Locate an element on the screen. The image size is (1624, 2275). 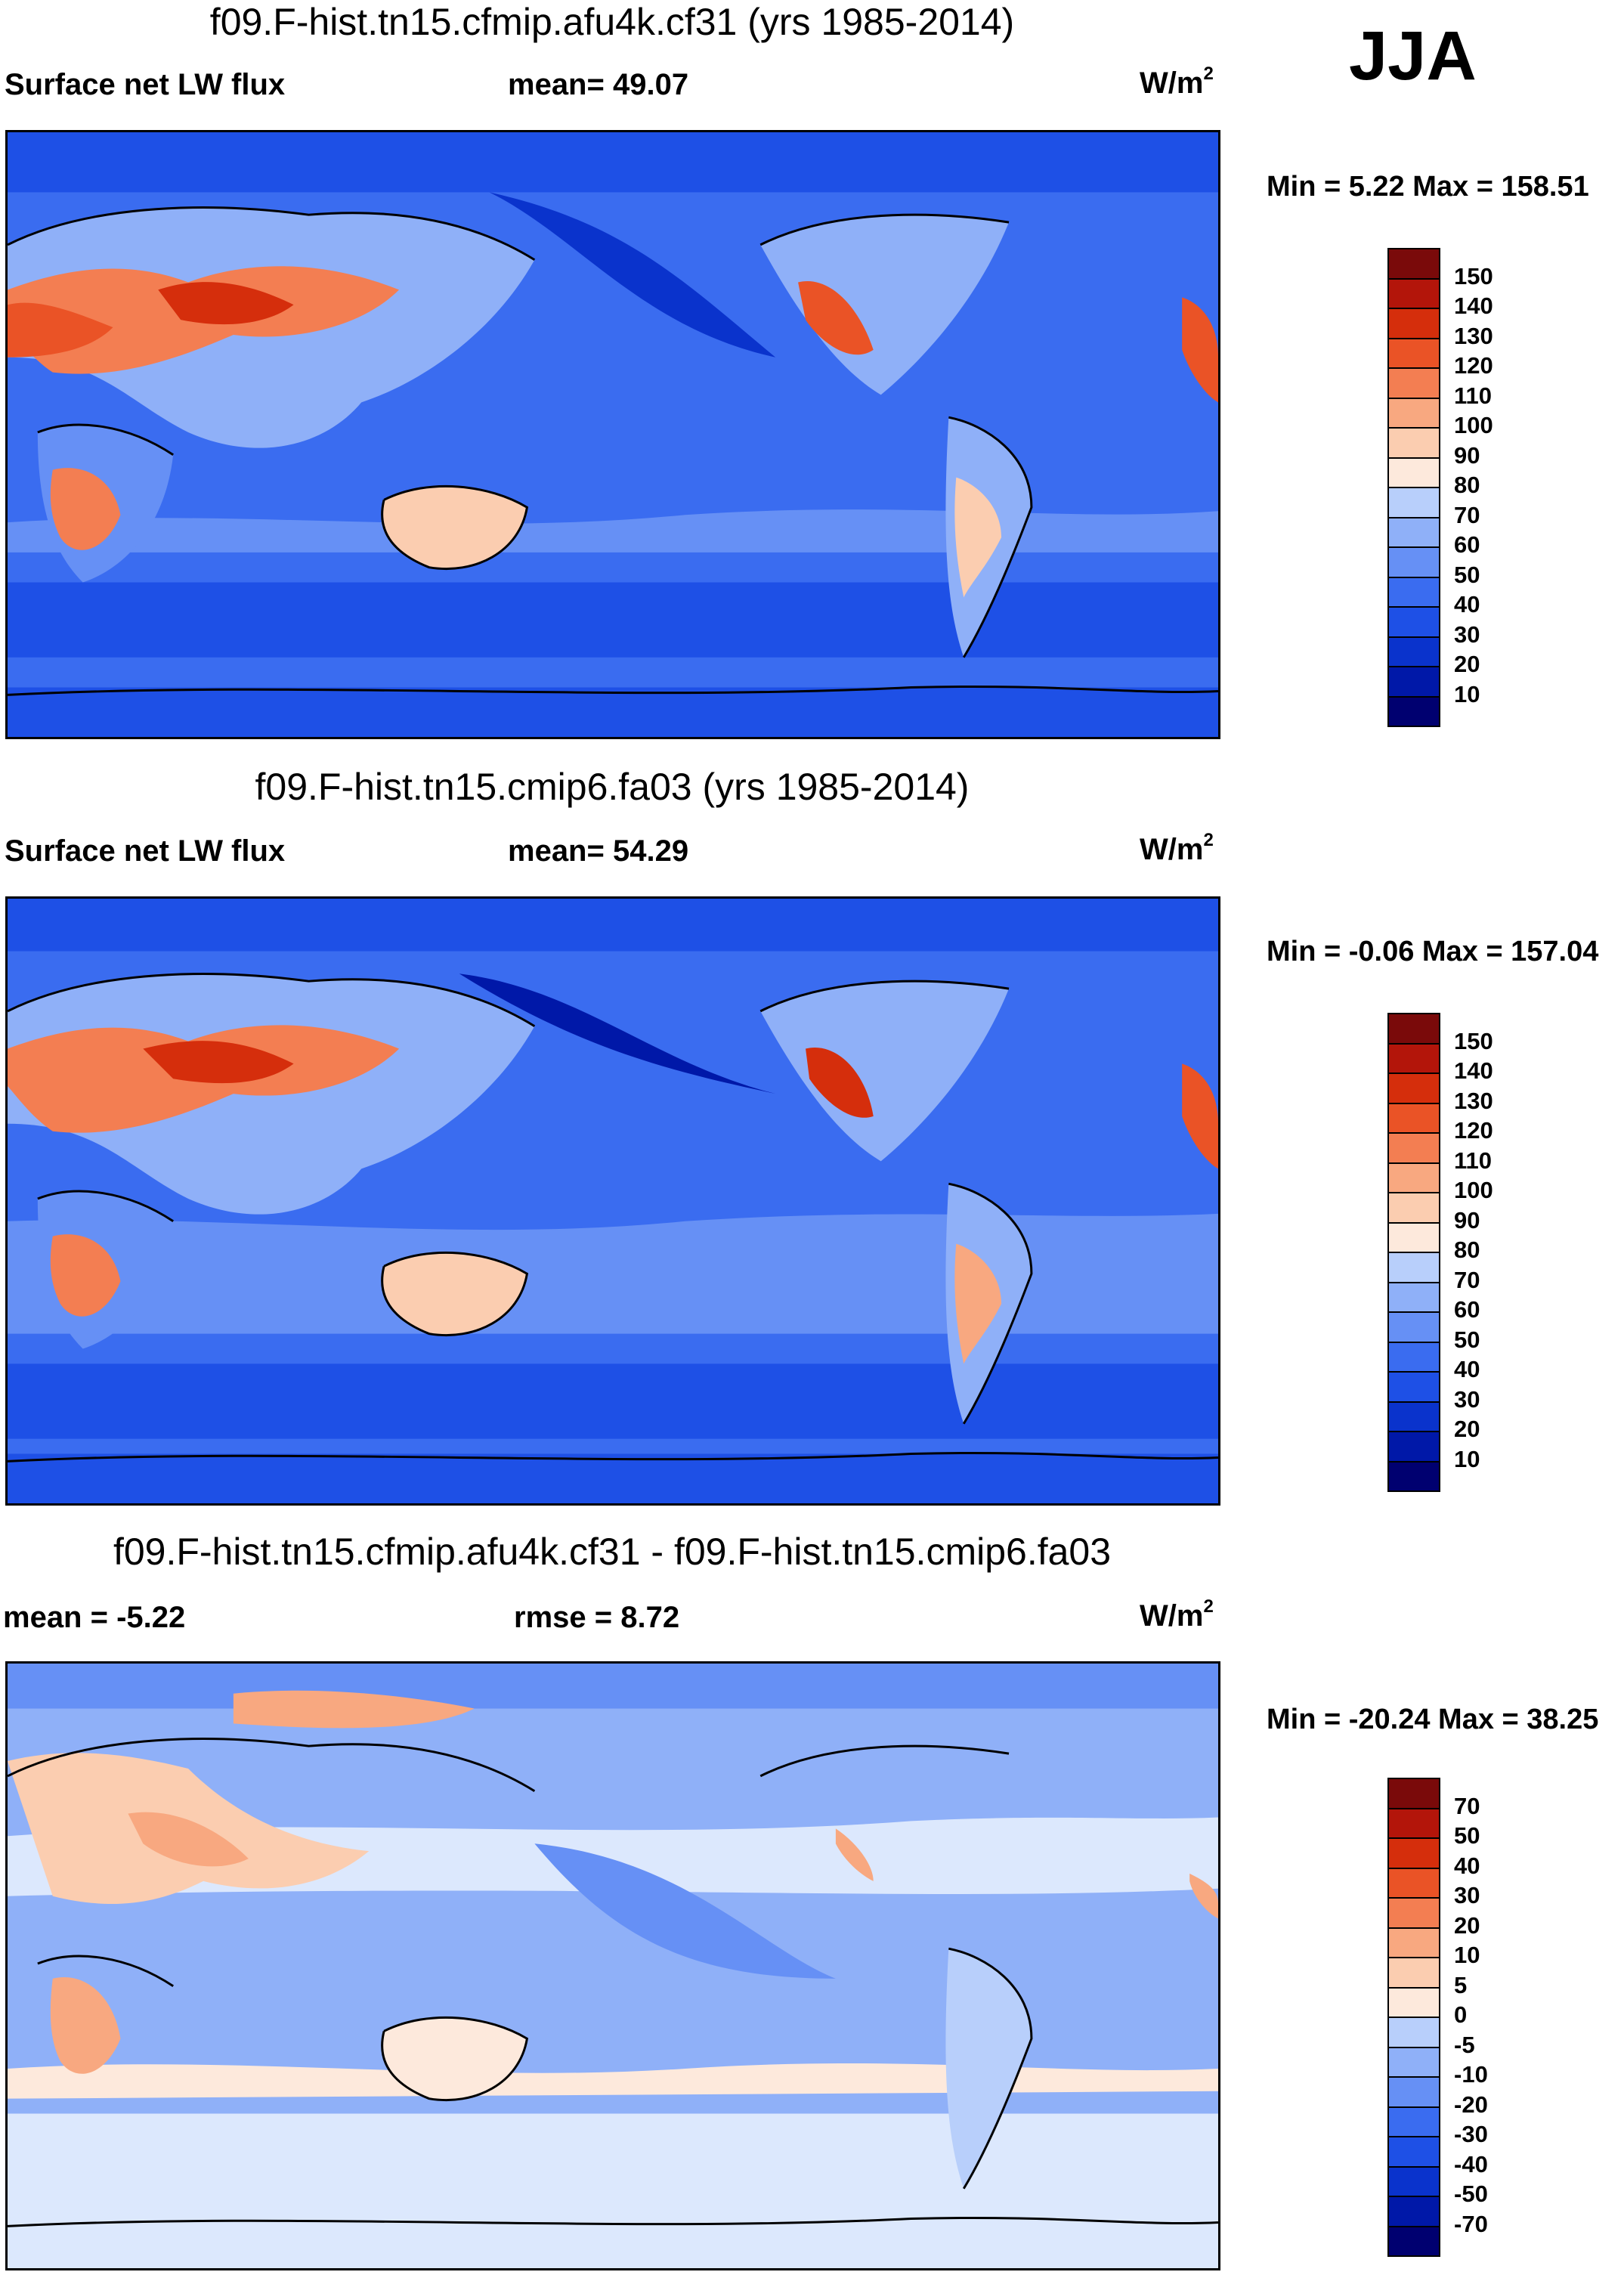
panel2-units: W/m2 is located at coordinates (1177, 848).